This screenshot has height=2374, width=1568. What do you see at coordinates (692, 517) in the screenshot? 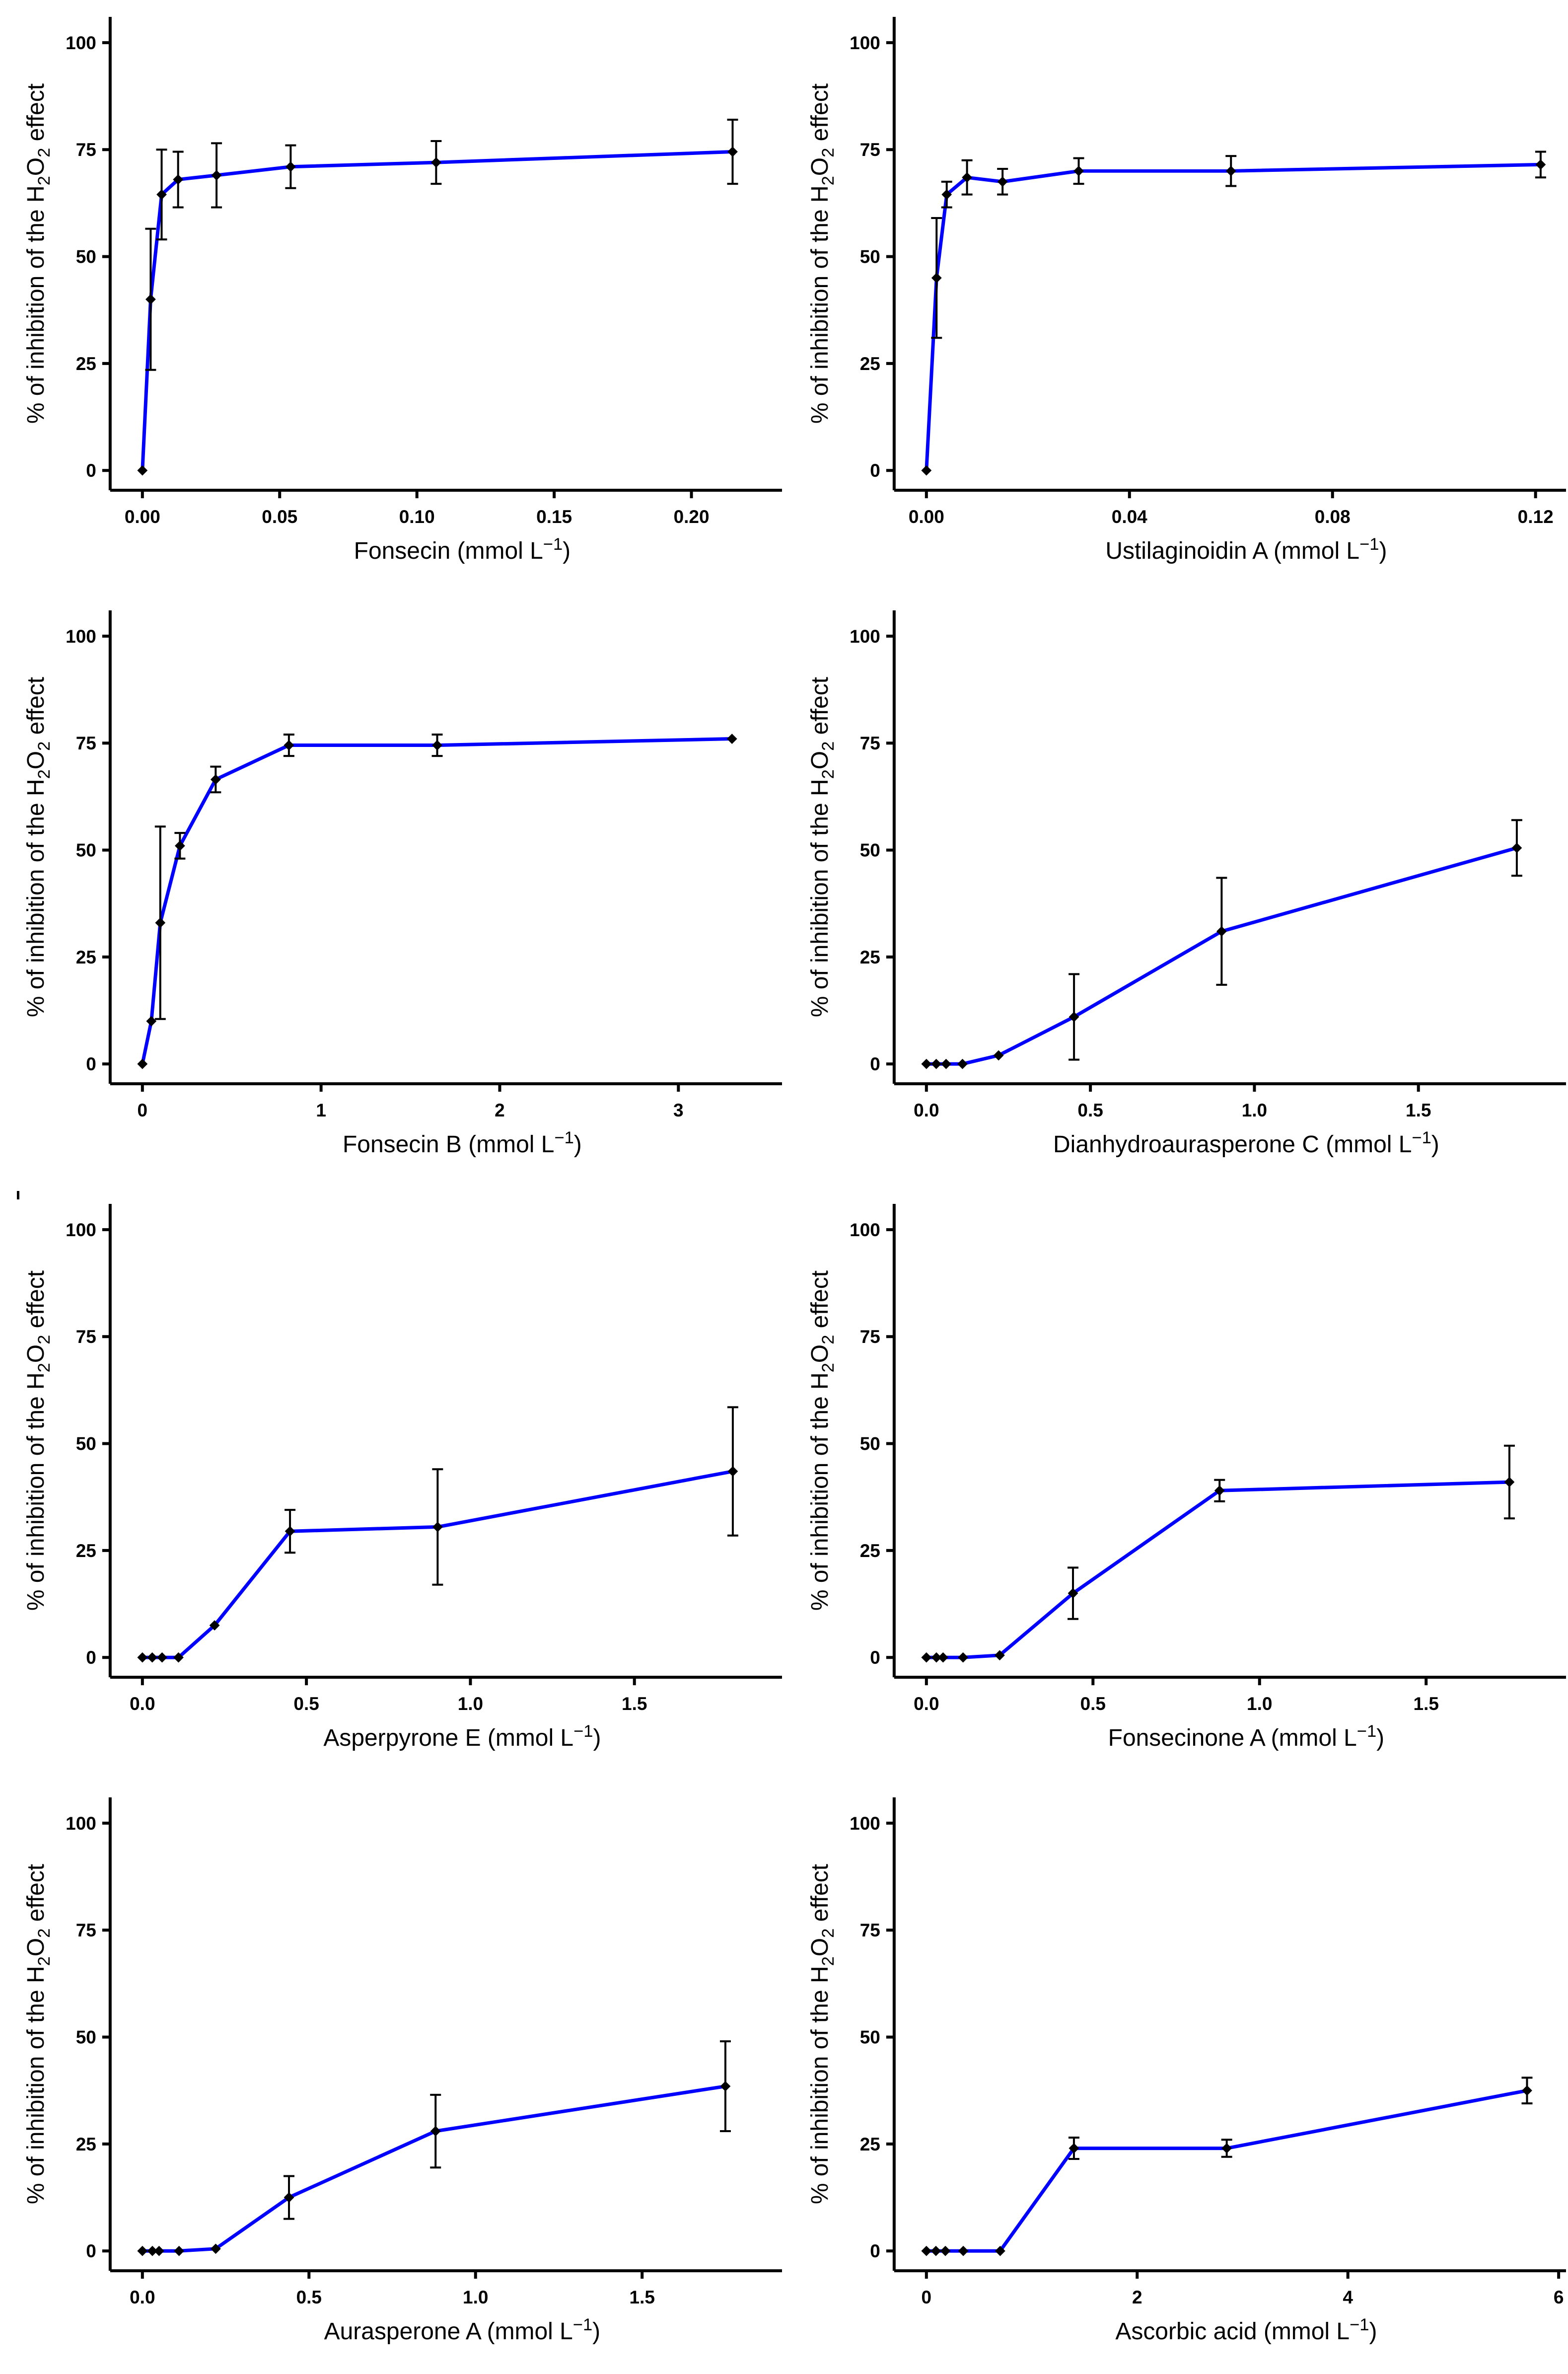
I see `x-tick-label: 0.20` at bounding box center [692, 517].